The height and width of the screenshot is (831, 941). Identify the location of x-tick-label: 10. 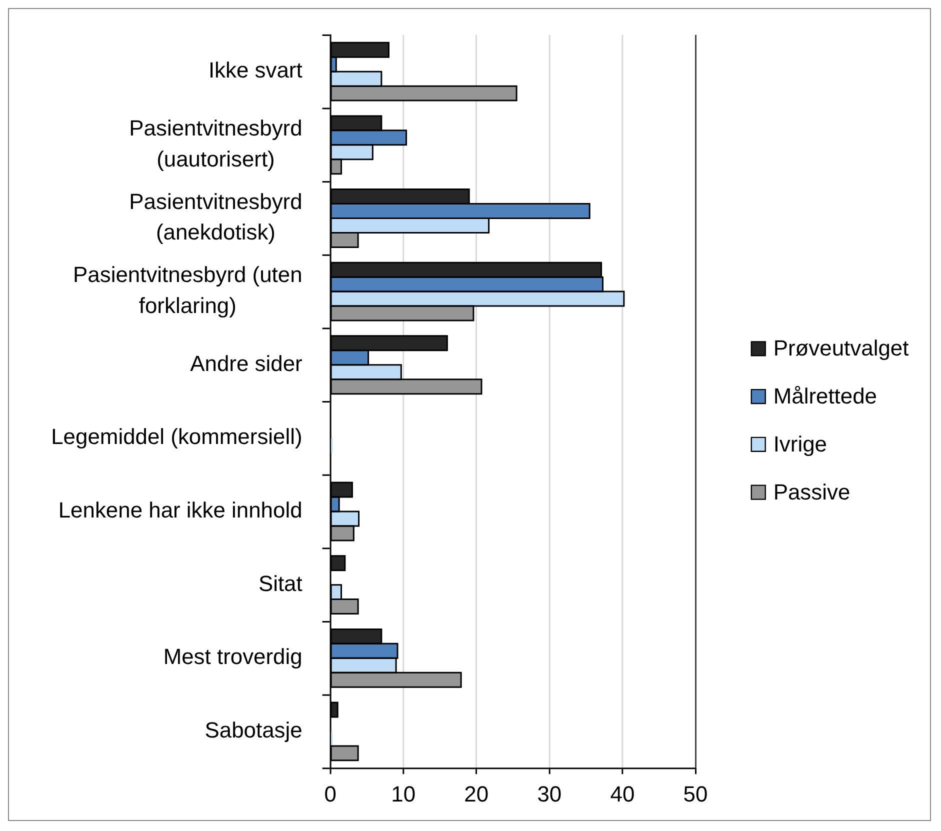
(403, 793).